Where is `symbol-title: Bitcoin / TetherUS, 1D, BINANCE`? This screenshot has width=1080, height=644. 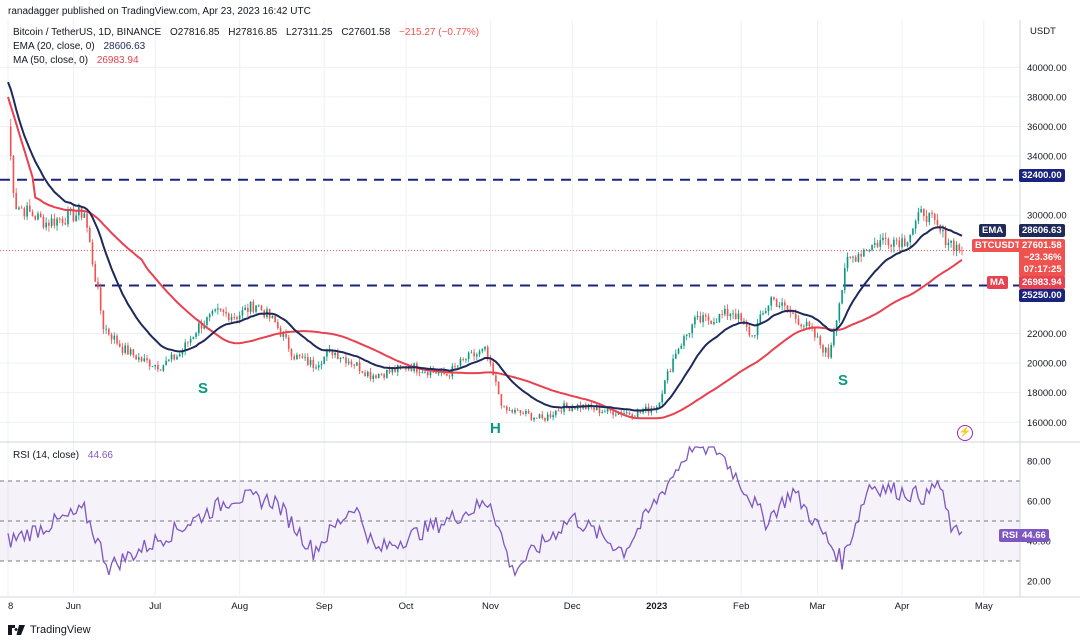 symbol-title: Bitcoin / TetherUS, 1D, BINANCE is located at coordinates (87, 32).